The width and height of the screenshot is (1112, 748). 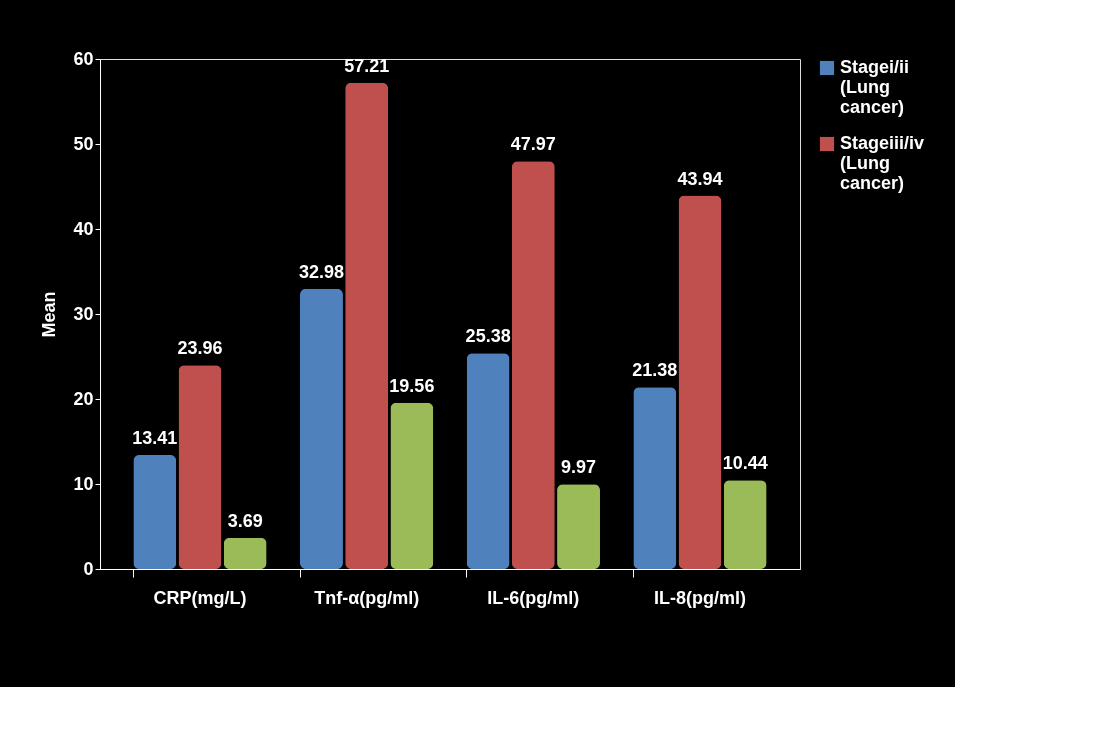 I want to click on data-label: 21.38, so click(x=655, y=370).